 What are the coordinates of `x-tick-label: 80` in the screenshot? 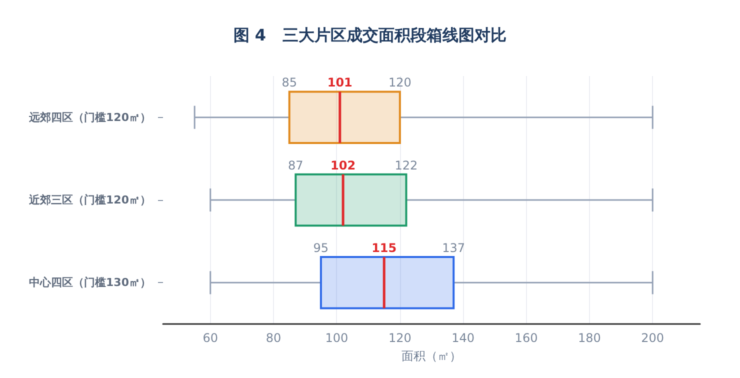 It's located at (274, 338).